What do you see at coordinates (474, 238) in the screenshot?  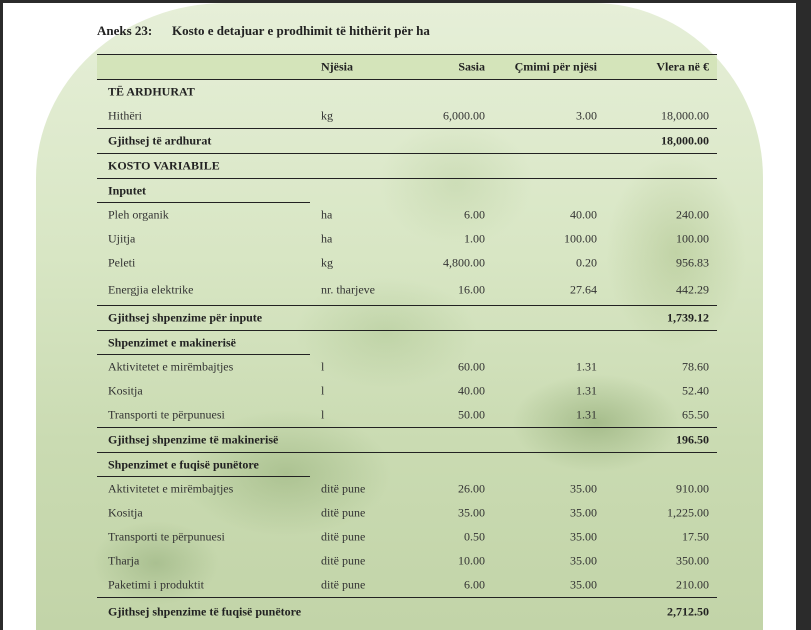 I see `cell-quantity: 1.00` at bounding box center [474, 238].